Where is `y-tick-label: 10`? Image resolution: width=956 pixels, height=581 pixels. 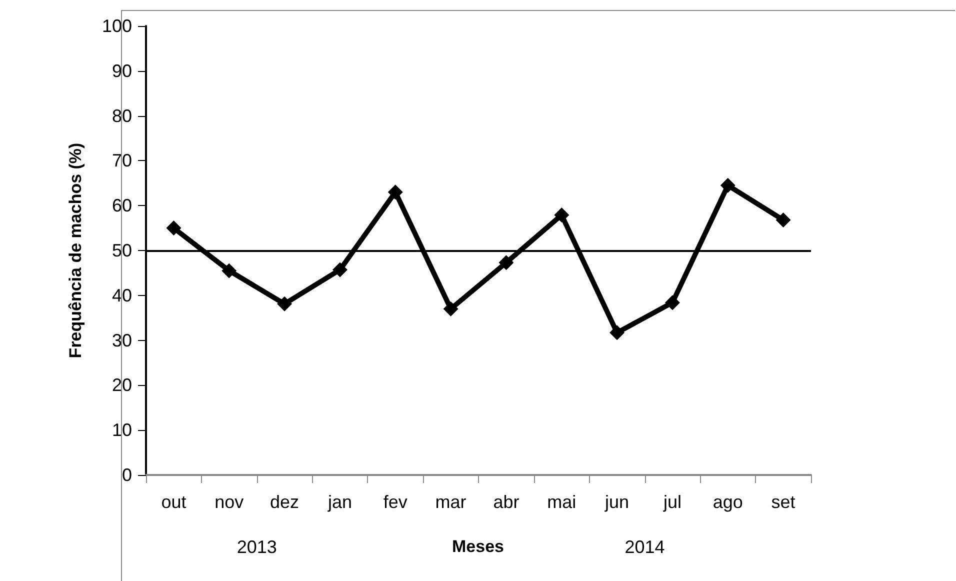 y-tick-label: 10 is located at coordinates (122, 430).